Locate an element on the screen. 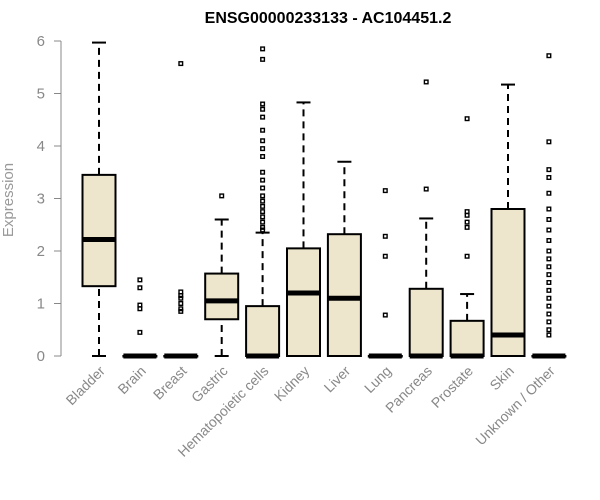 The height and width of the screenshot is (500, 600). x-tick-label: Lung is located at coordinates (377, 379).